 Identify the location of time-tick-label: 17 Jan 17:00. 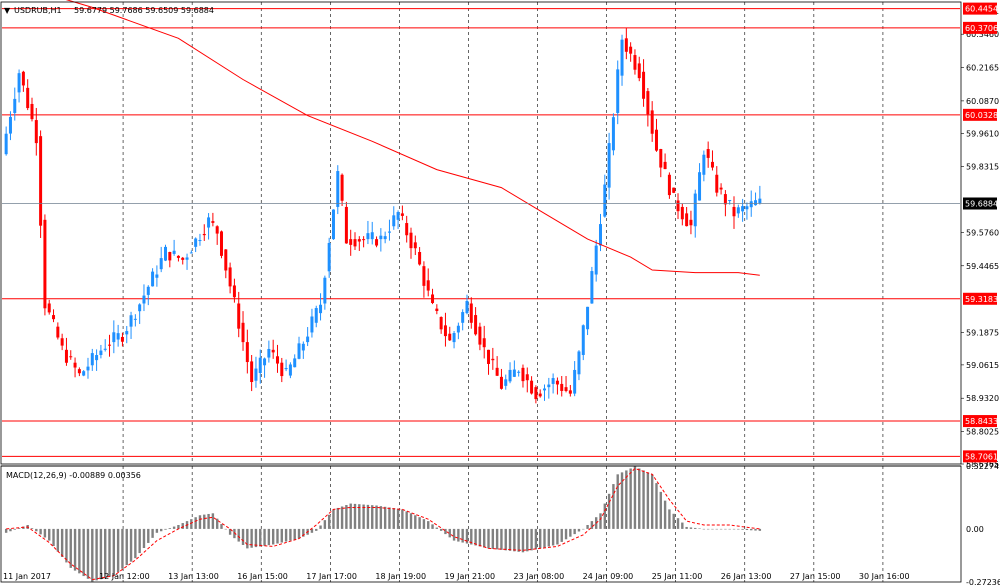
(331, 576).